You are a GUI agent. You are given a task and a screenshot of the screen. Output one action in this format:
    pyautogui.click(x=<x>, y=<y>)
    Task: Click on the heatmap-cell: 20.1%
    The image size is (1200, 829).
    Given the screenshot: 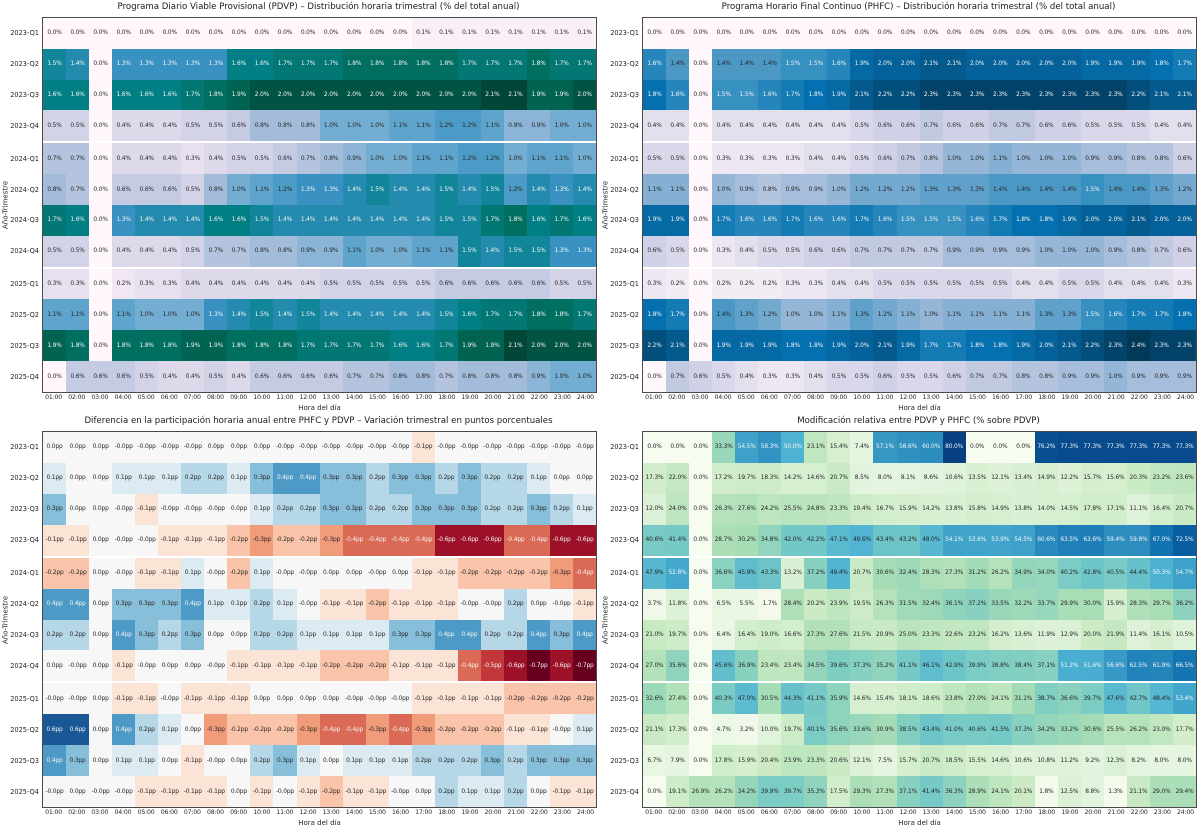 What is the action you would take?
    pyautogui.click(x=1023, y=792)
    